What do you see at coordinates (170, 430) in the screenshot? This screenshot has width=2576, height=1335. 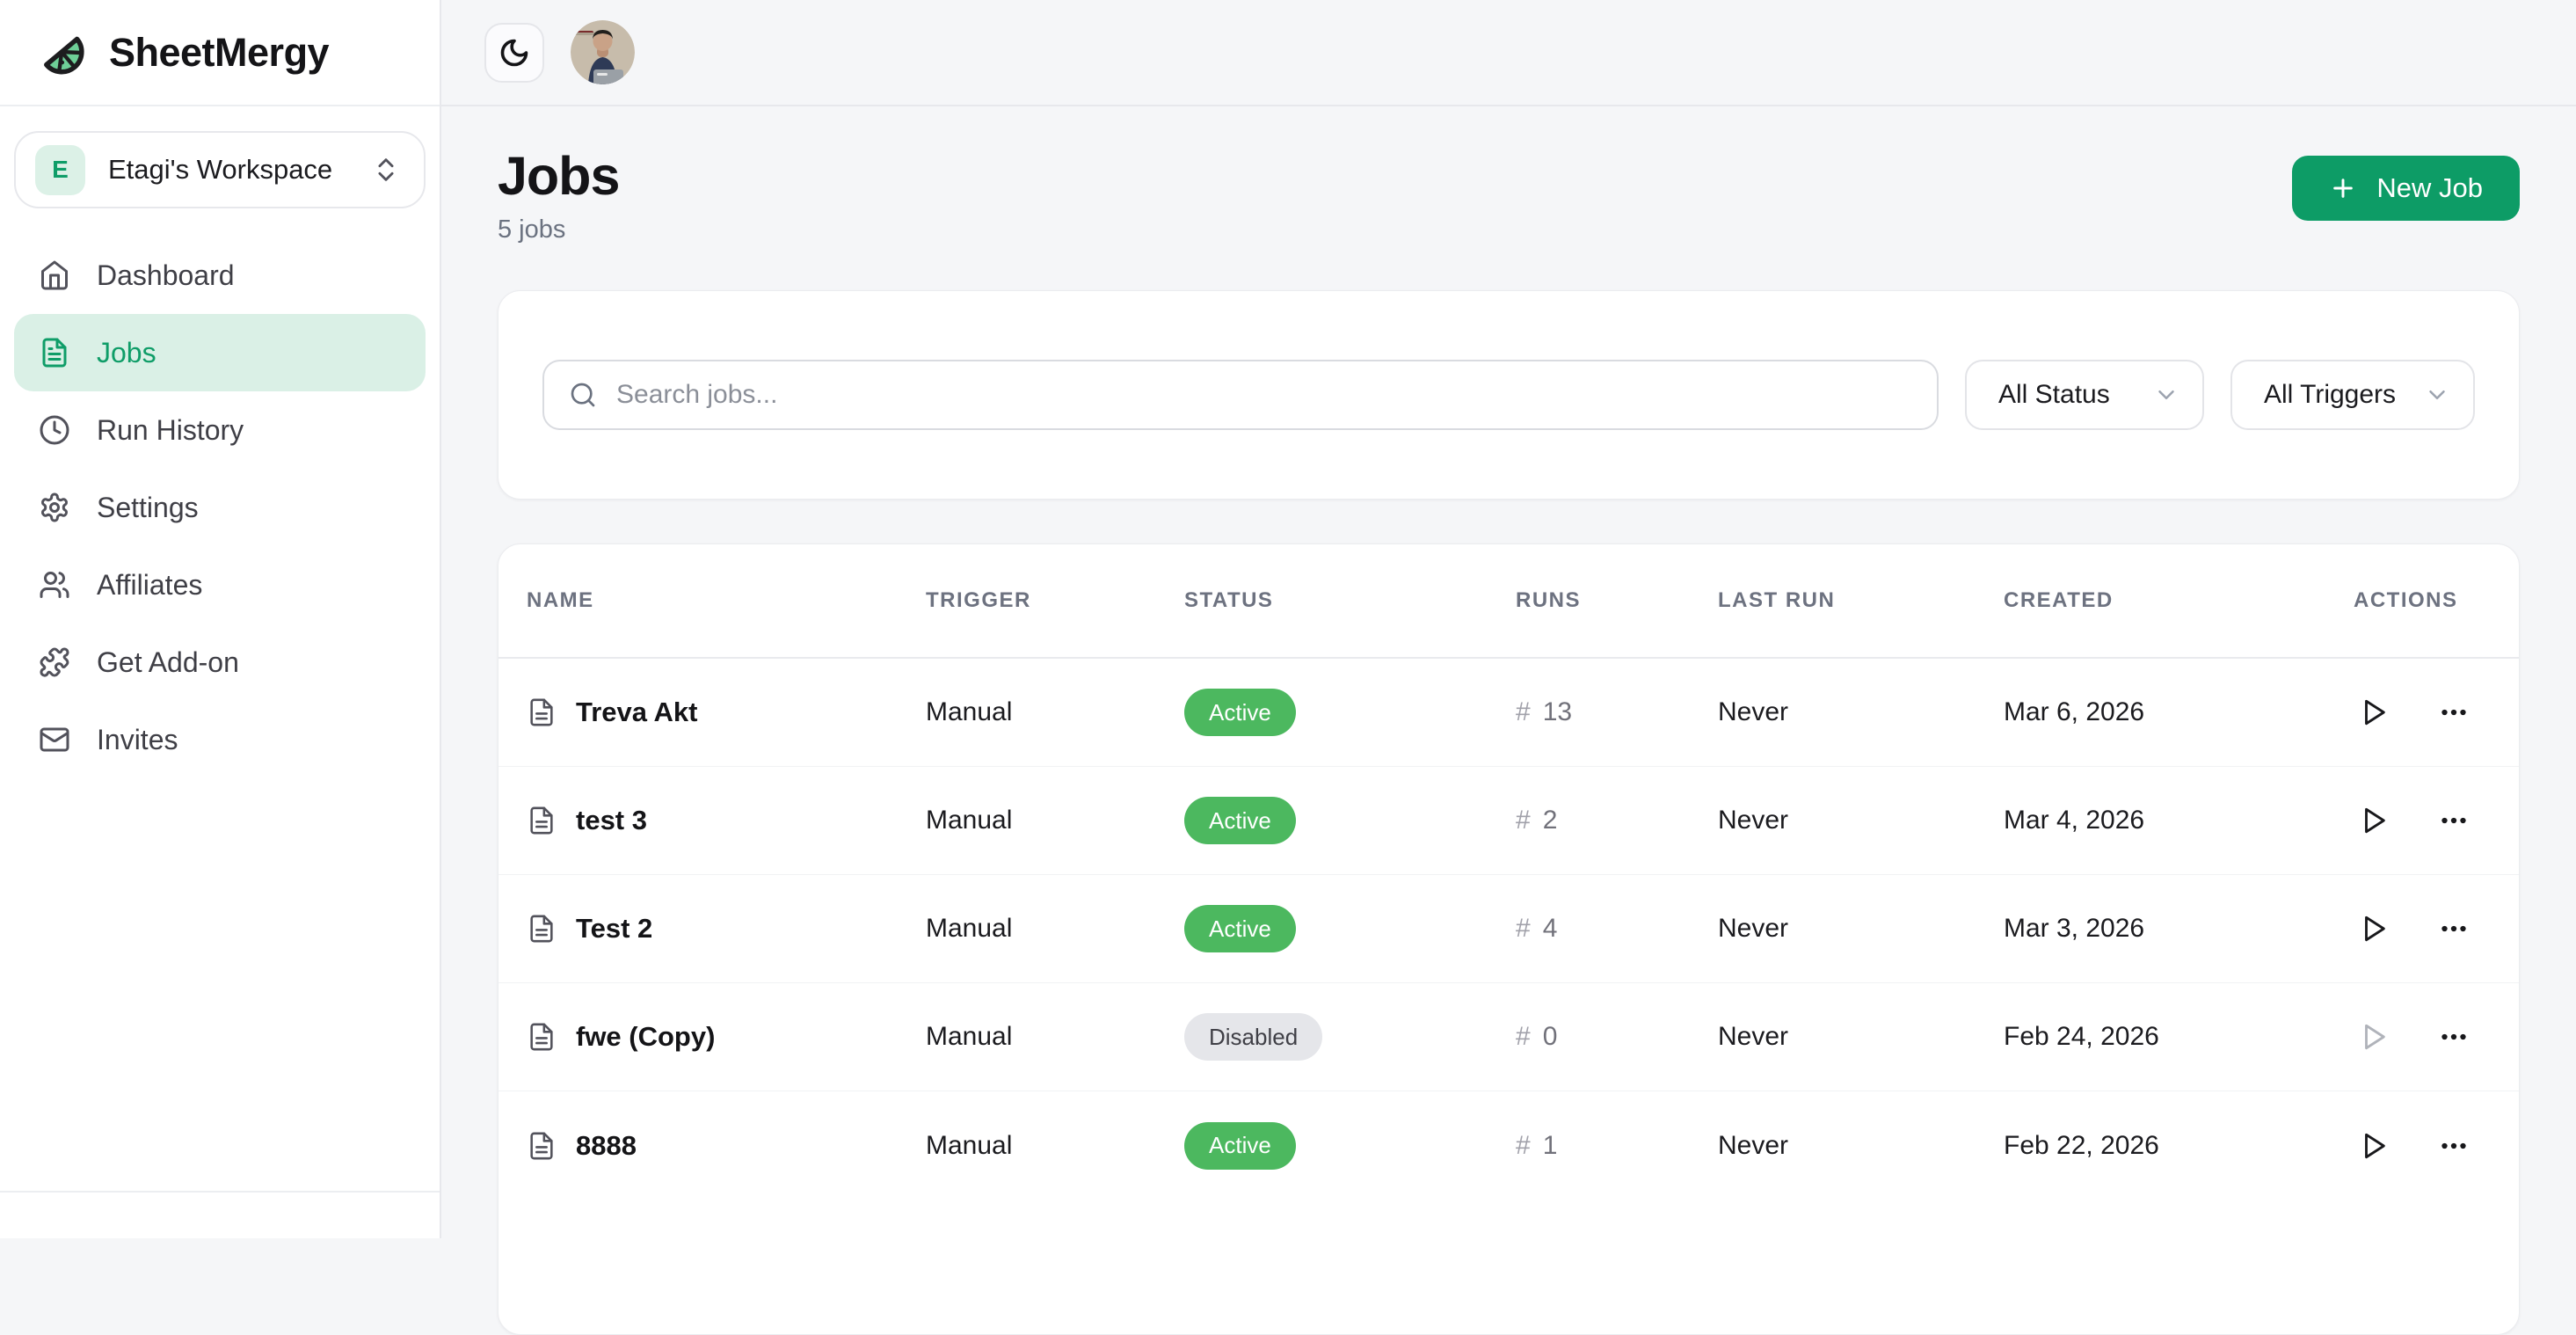 I see `sidebar-item-label: Run History` at bounding box center [170, 430].